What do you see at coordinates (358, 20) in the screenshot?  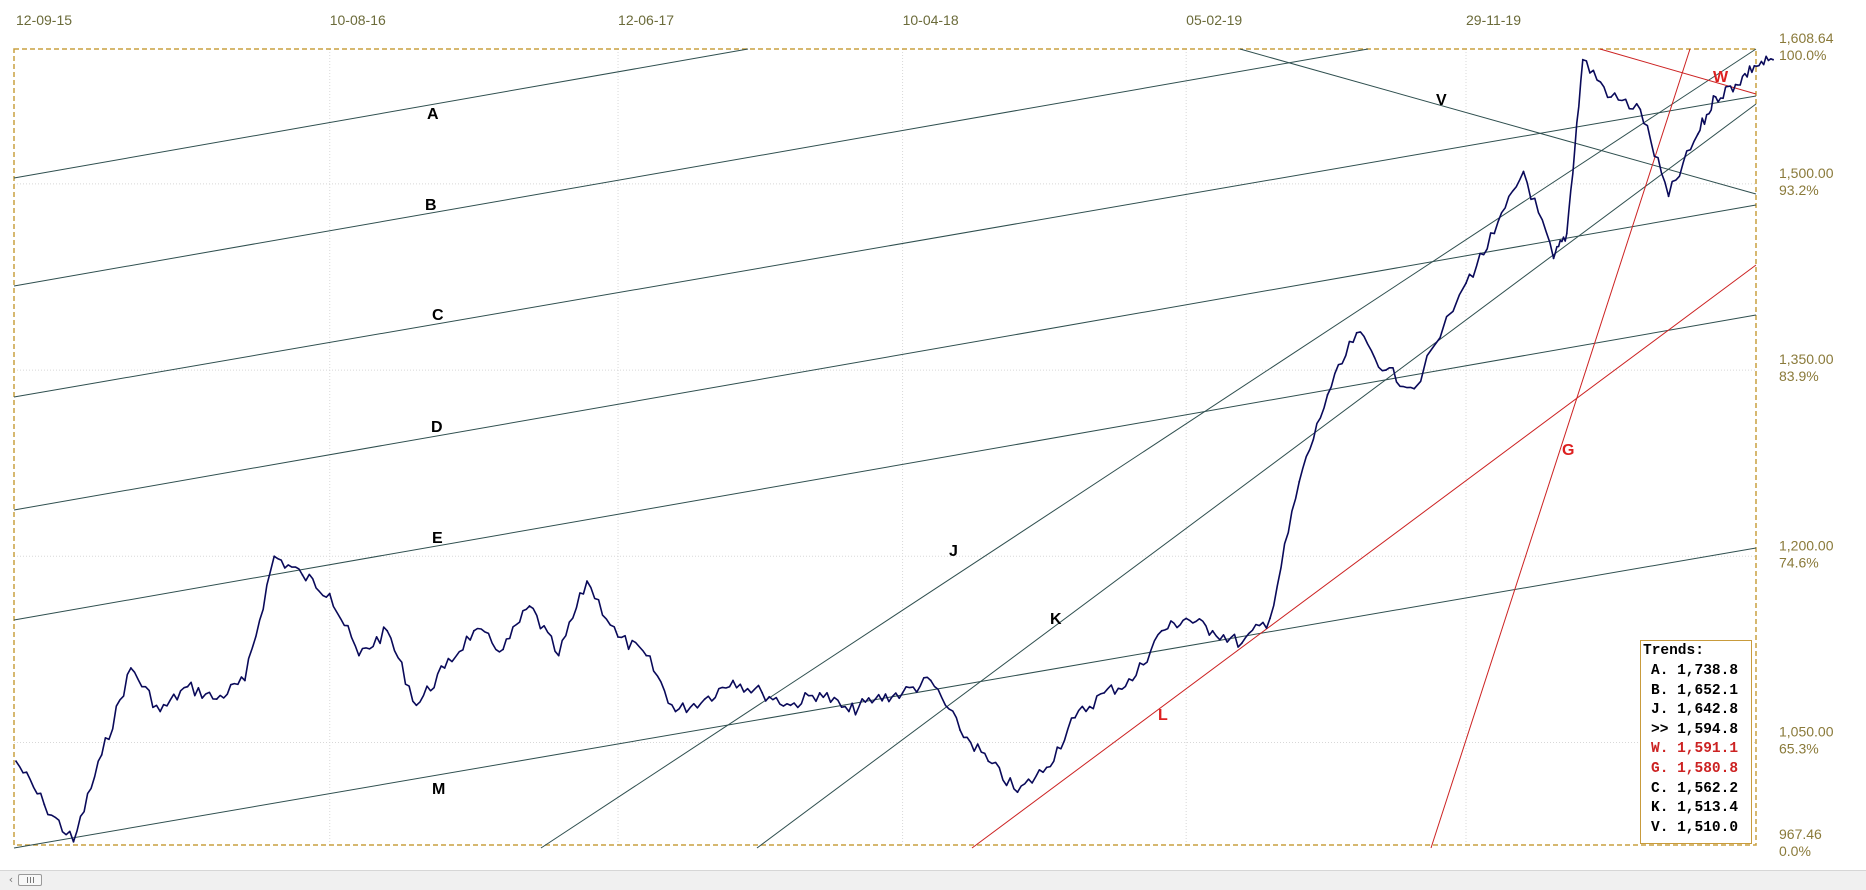 I see `x-tick-label: 10-08-16` at bounding box center [358, 20].